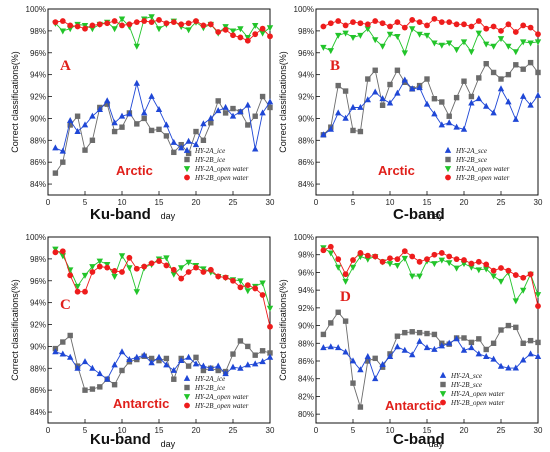 The width and height of the screenshot is (550, 452). What do you see at coordinates (65, 305) in the screenshot?
I see `panel-letter: C` at bounding box center [65, 305].